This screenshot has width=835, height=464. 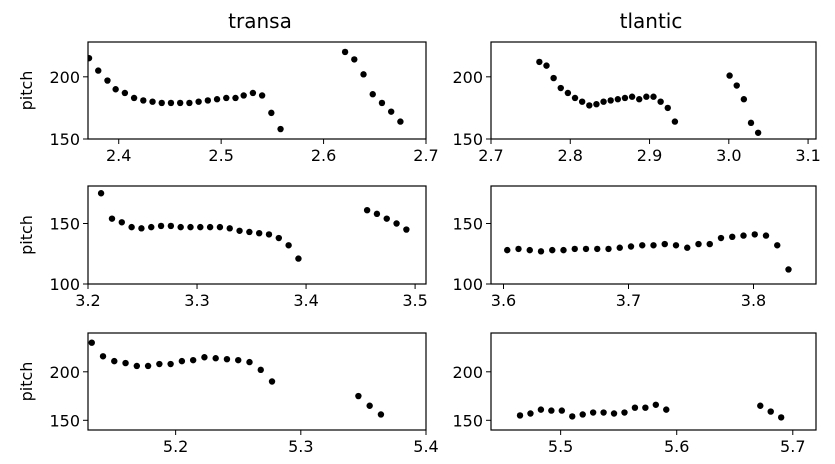 I want to click on column-title-right: tlantic, so click(x=651, y=21).